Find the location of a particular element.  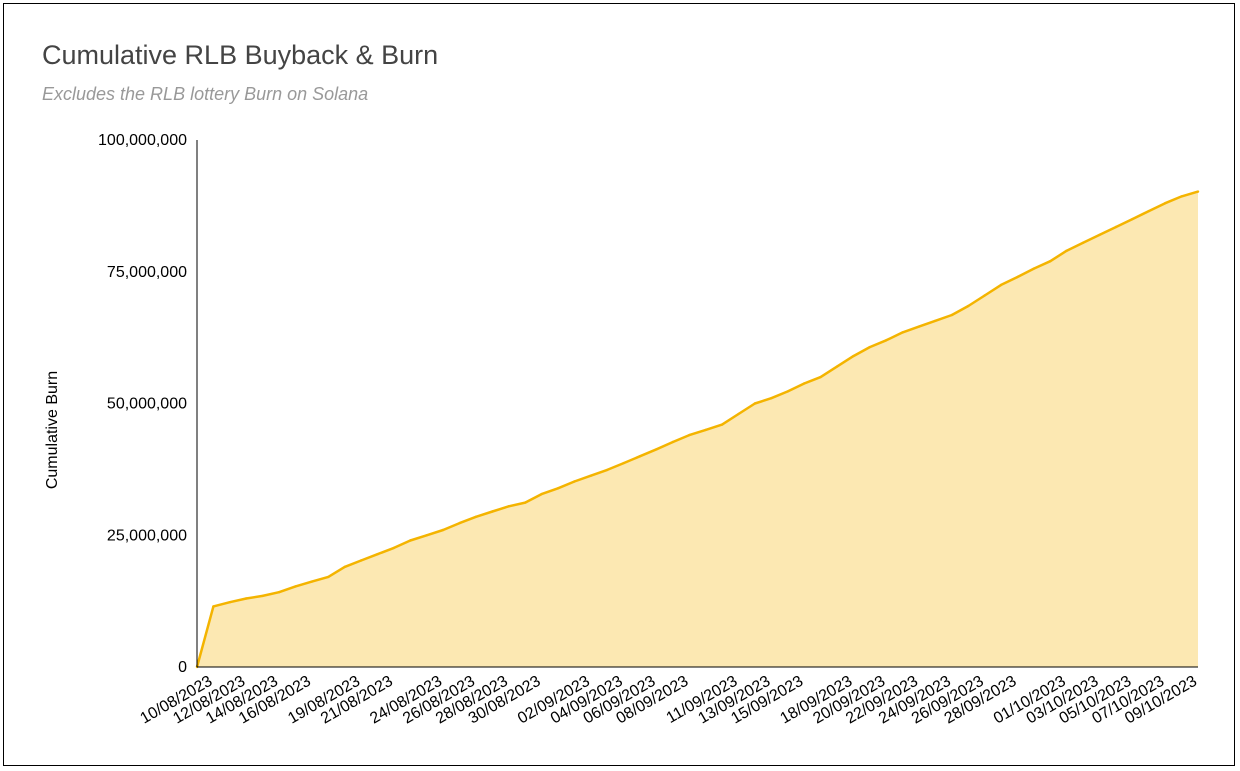

y-tick-label: 0 is located at coordinates (182, 667).